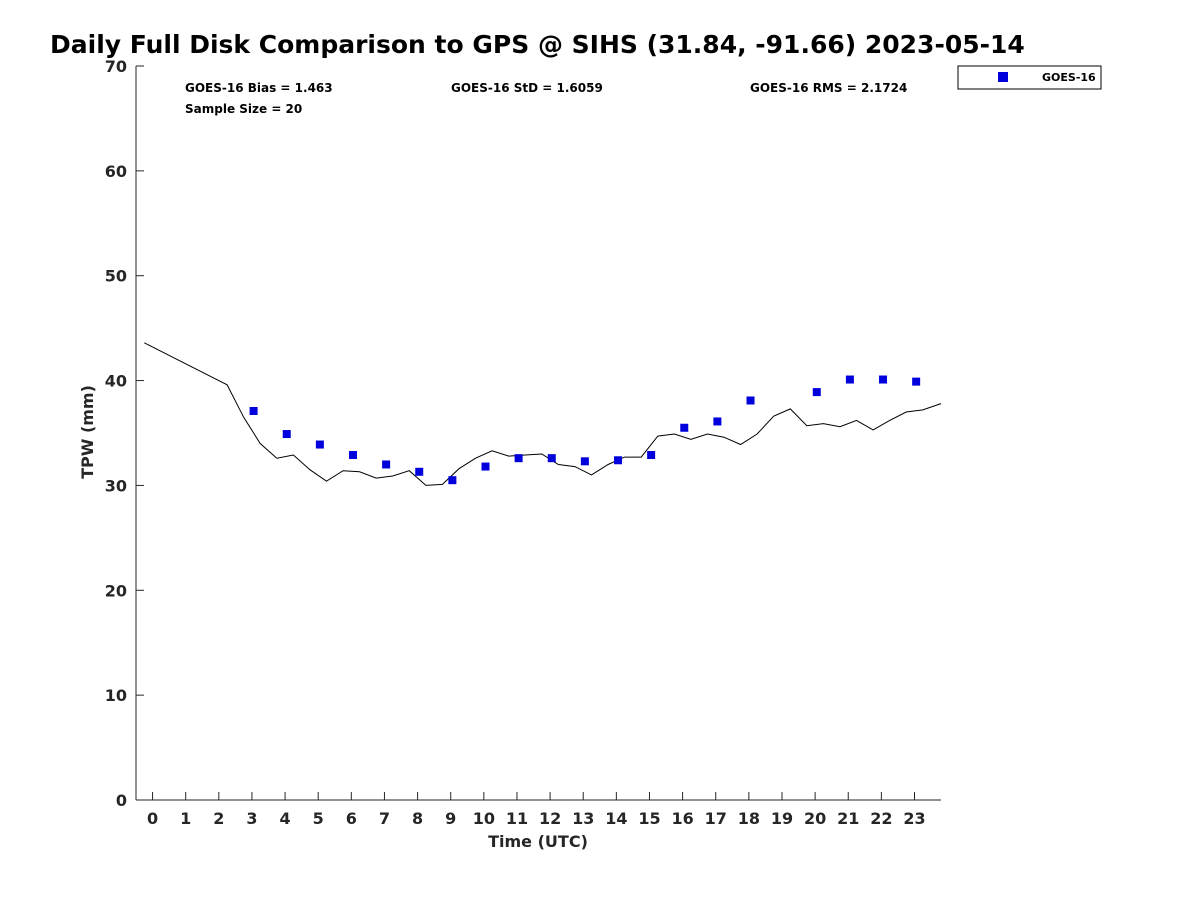 The image size is (1200, 900). What do you see at coordinates (116, 66) in the screenshot?
I see `y-tick-label: 70` at bounding box center [116, 66].